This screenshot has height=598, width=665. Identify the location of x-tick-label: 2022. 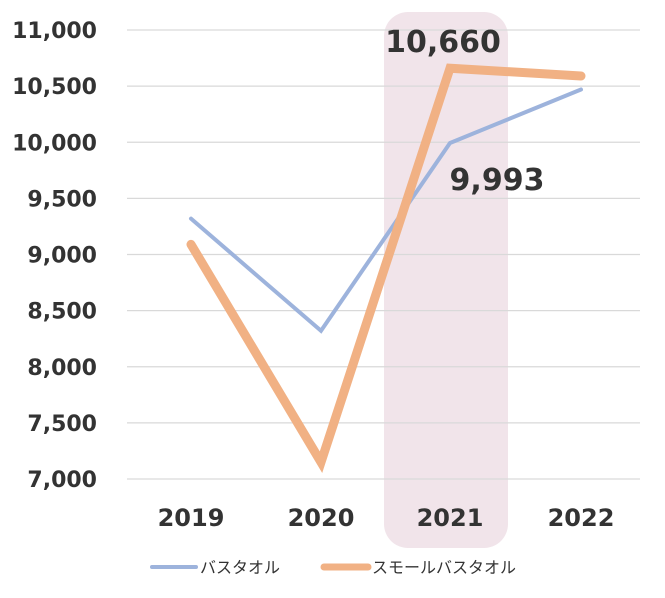
(581, 518).